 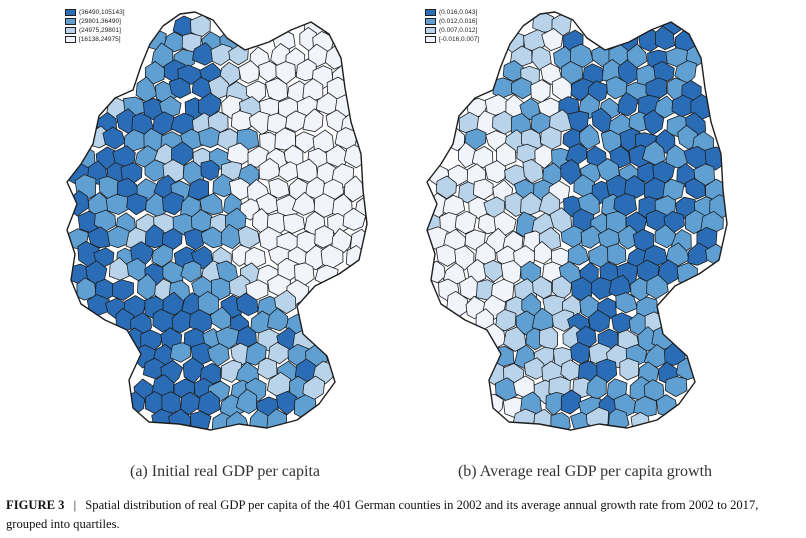 I want to click on legend-label: [-0.016,0.007], so click(x=459, y=39).